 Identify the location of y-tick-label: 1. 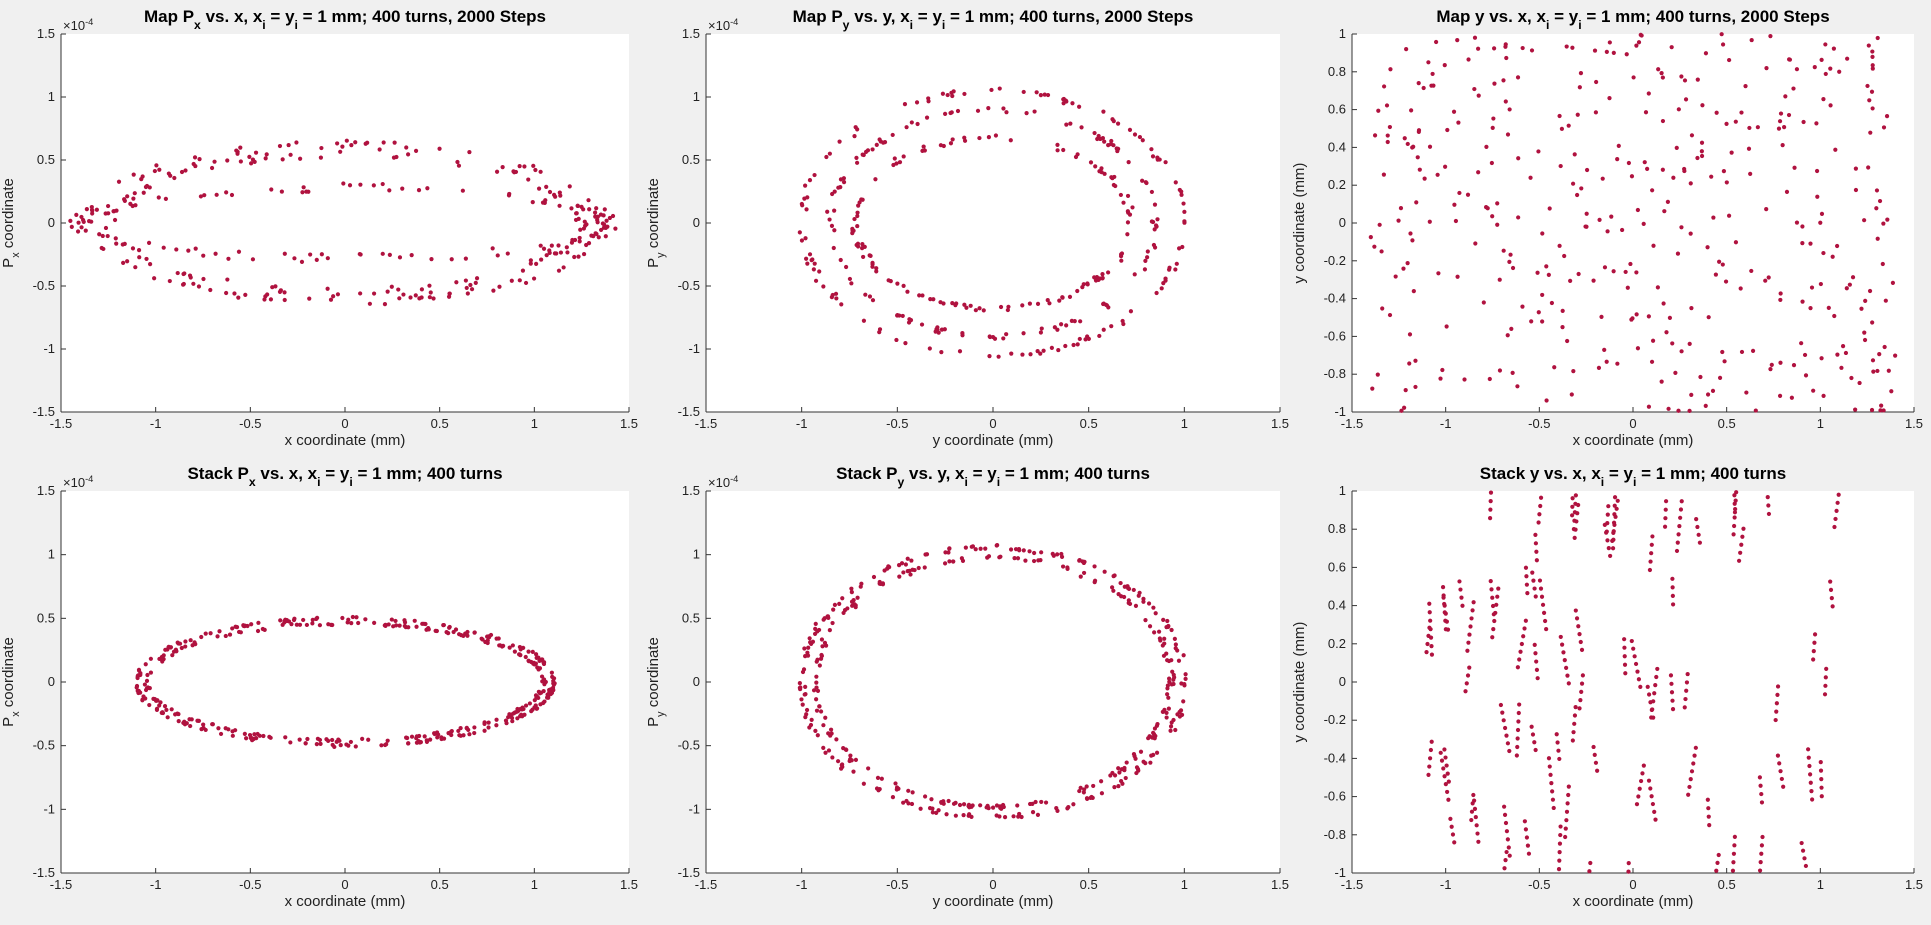
(51, 554).